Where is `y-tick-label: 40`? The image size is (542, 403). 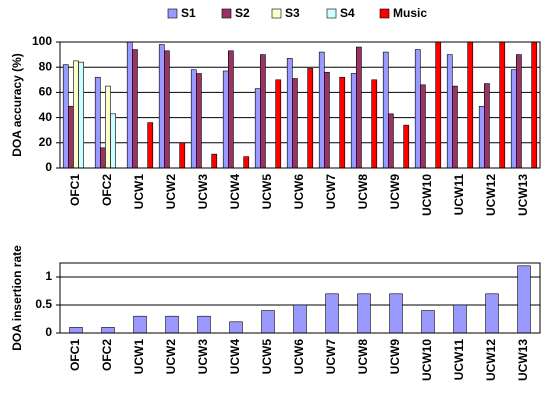 y-tick-label: 40 is located at coordinates (46, 117).